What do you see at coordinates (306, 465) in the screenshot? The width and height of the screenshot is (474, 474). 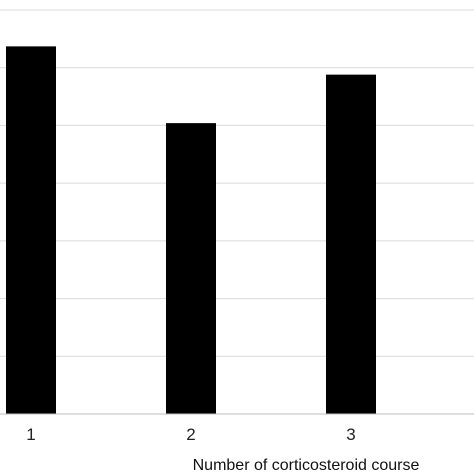 I see `x-axis-label: Number of corticosteroid course` at bounding box center [306, 465].